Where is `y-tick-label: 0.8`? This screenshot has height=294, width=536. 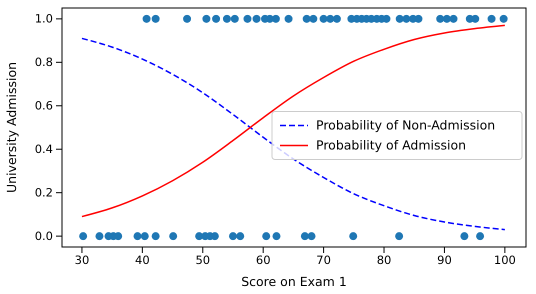
y-tick-label: 0.8 is located at coordinates (43, 62).